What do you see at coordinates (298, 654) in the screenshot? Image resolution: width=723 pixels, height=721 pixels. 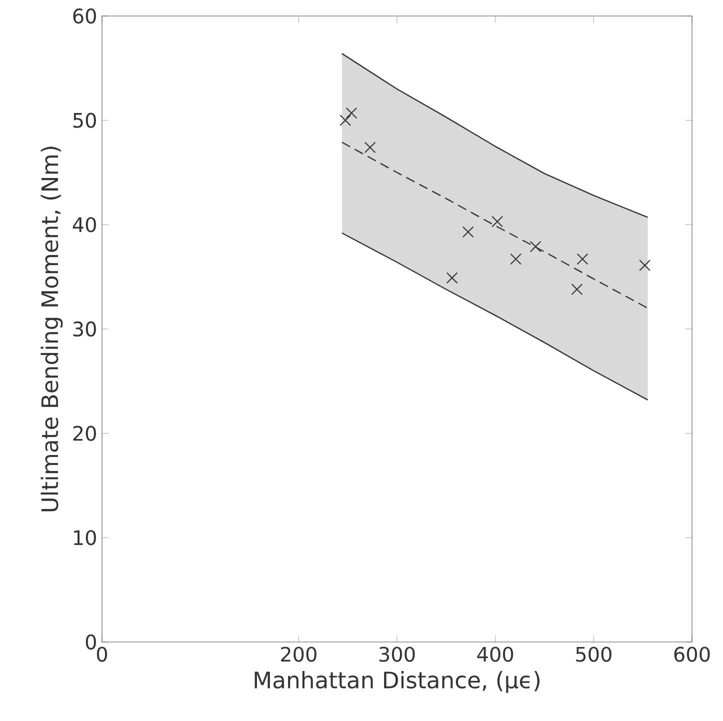 I see `x-tick-label: 200` at bounding box center [298, 654].